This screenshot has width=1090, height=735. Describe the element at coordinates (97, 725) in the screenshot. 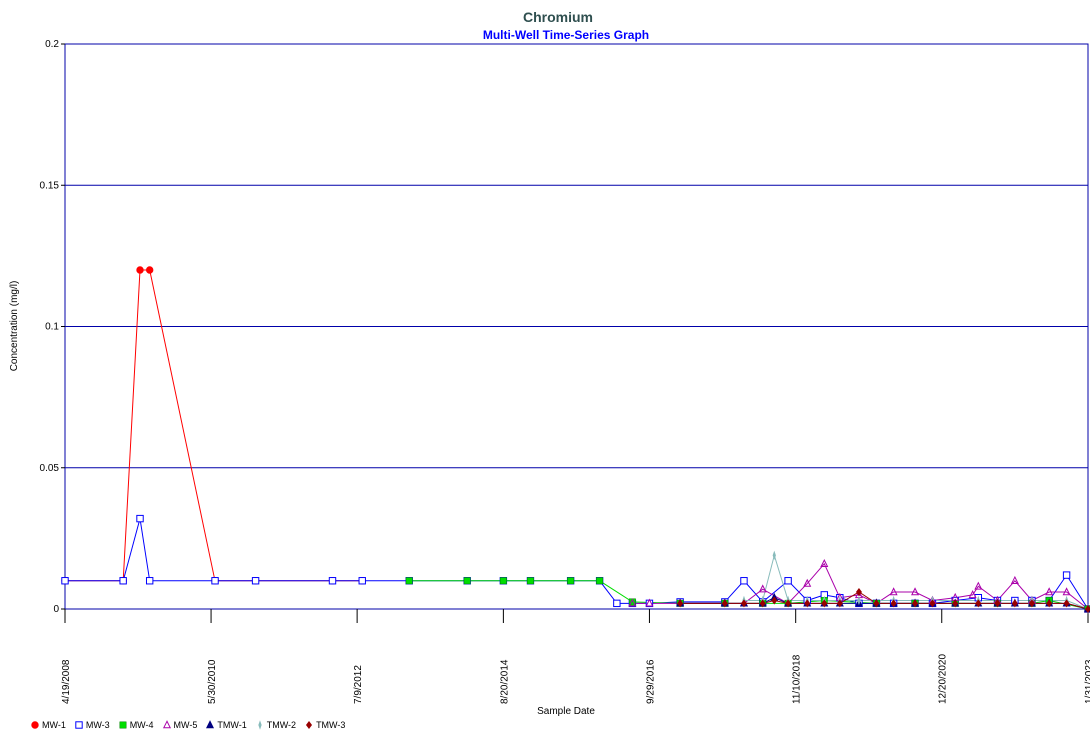

I see `legend-label: MW-3` at that location.